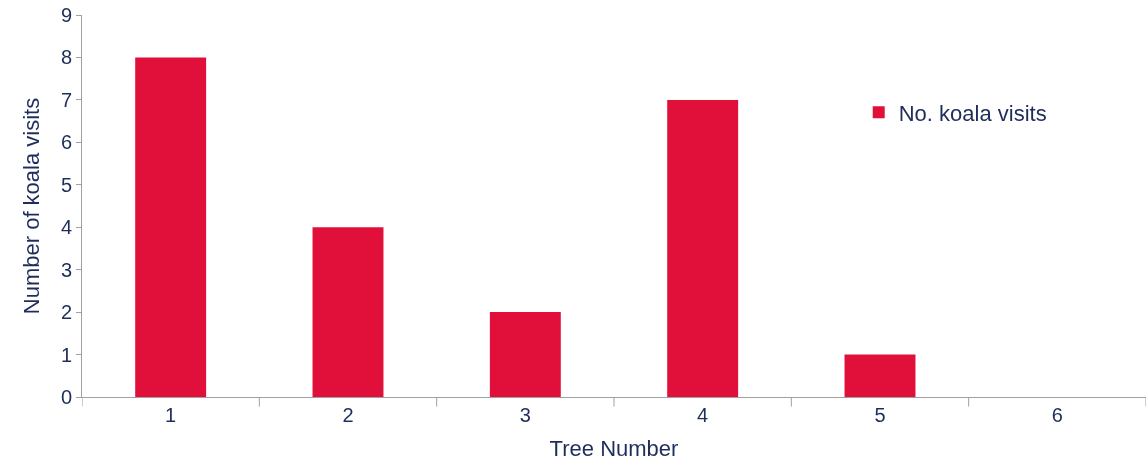 This screenshot has height=475, width=1148. I want to click on y-tick-label: 0, so click(66, 397).